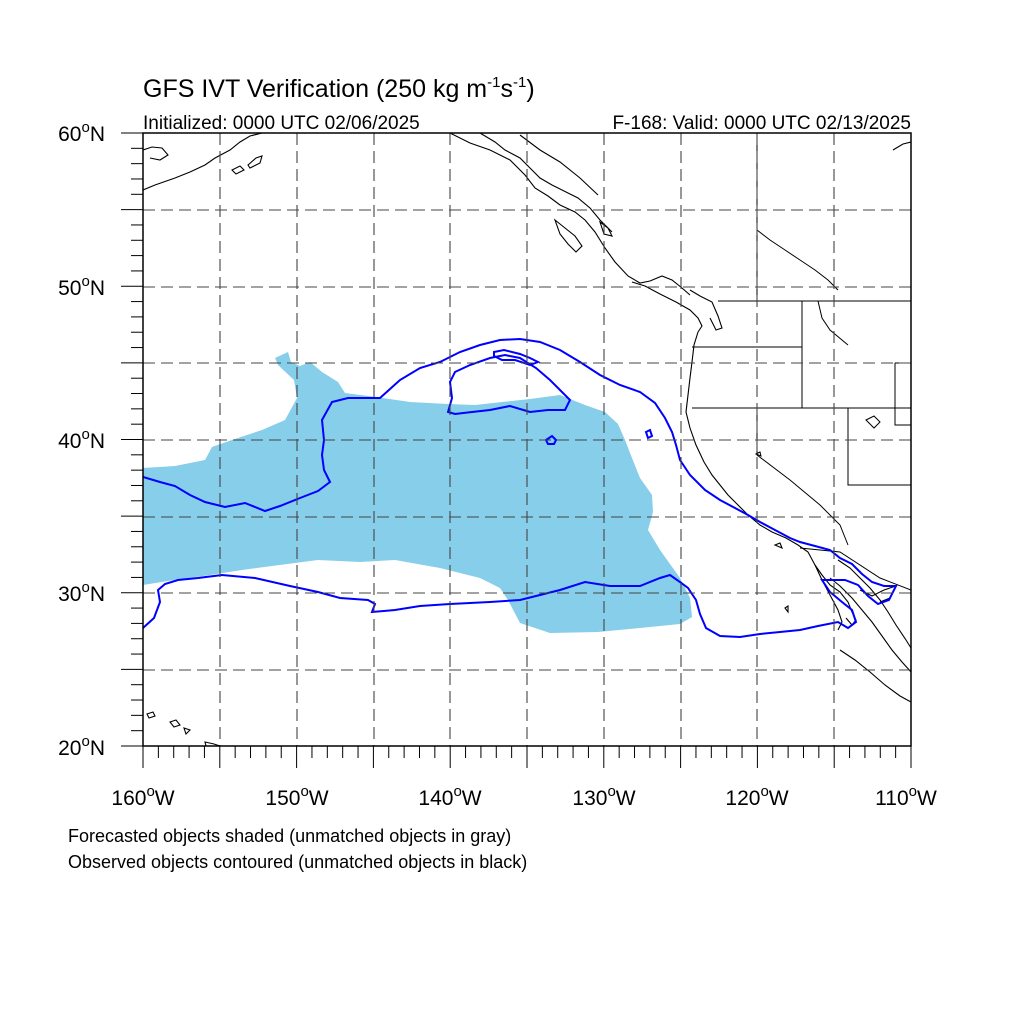 The height and width of the screenshot is (1024, 1024). What do you see at coordinates (509, 384) in the screenshot?
I see `observed-object-inner` at bounding box center [509, 384].